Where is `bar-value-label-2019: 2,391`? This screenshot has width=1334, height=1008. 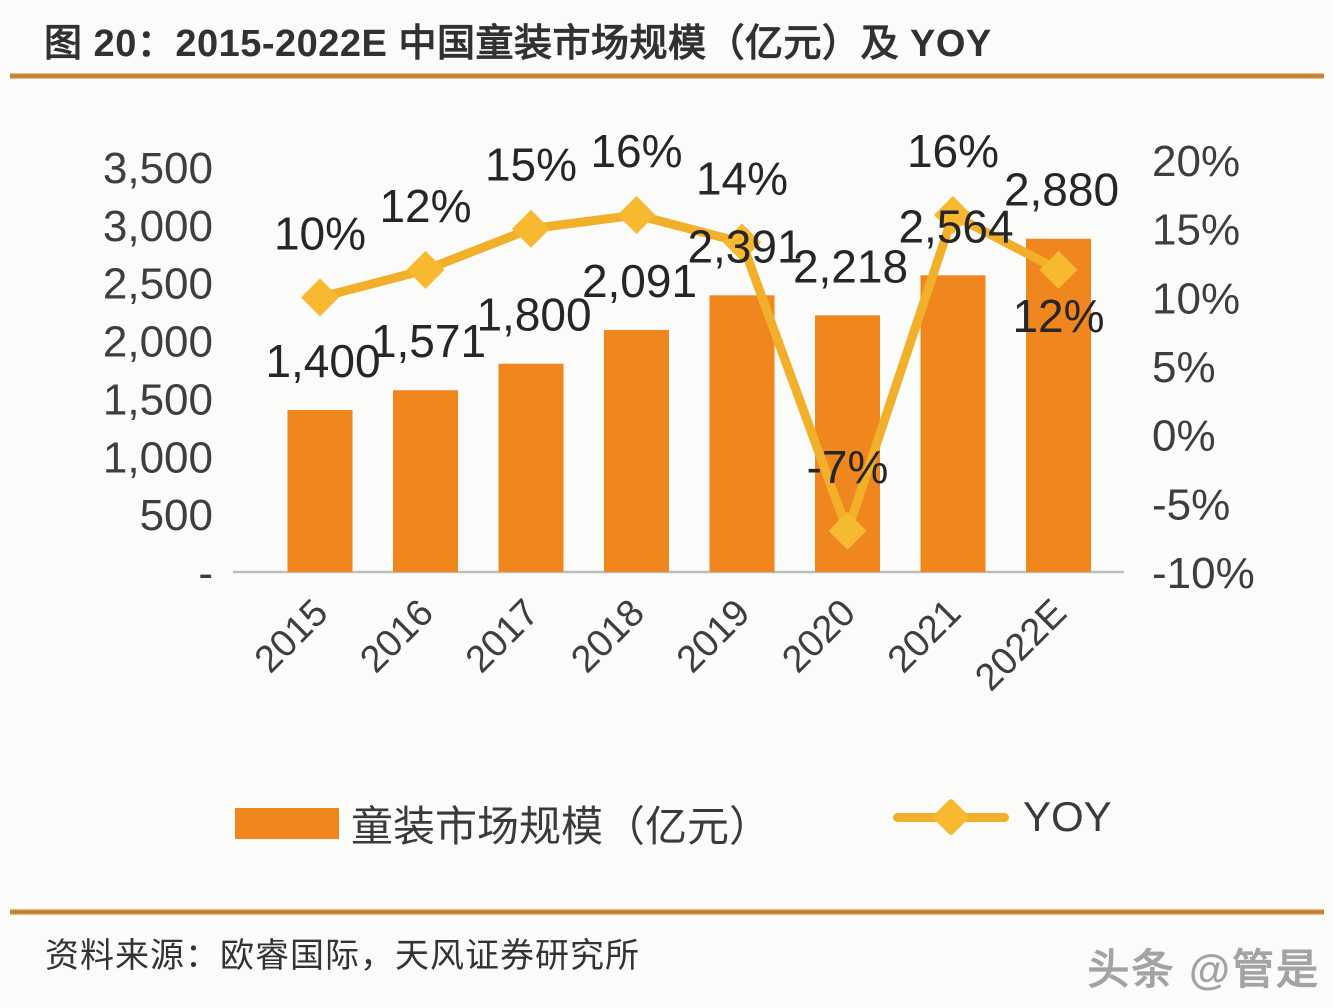
bar-value-label-2019: 2,391 is located at coordinates (744, 246).